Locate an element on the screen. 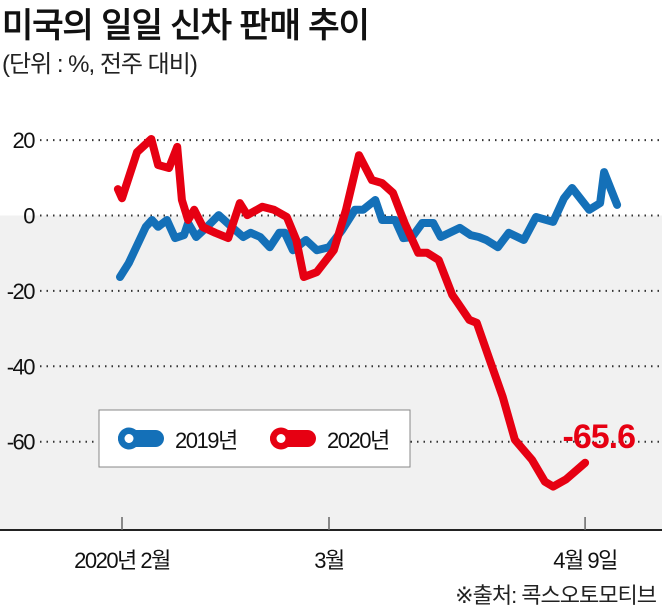 The height and width of the screenshot is (611, 662). chart-title: 미국의 일일 신차 판매 추이 is located at coordinates (186, 26).